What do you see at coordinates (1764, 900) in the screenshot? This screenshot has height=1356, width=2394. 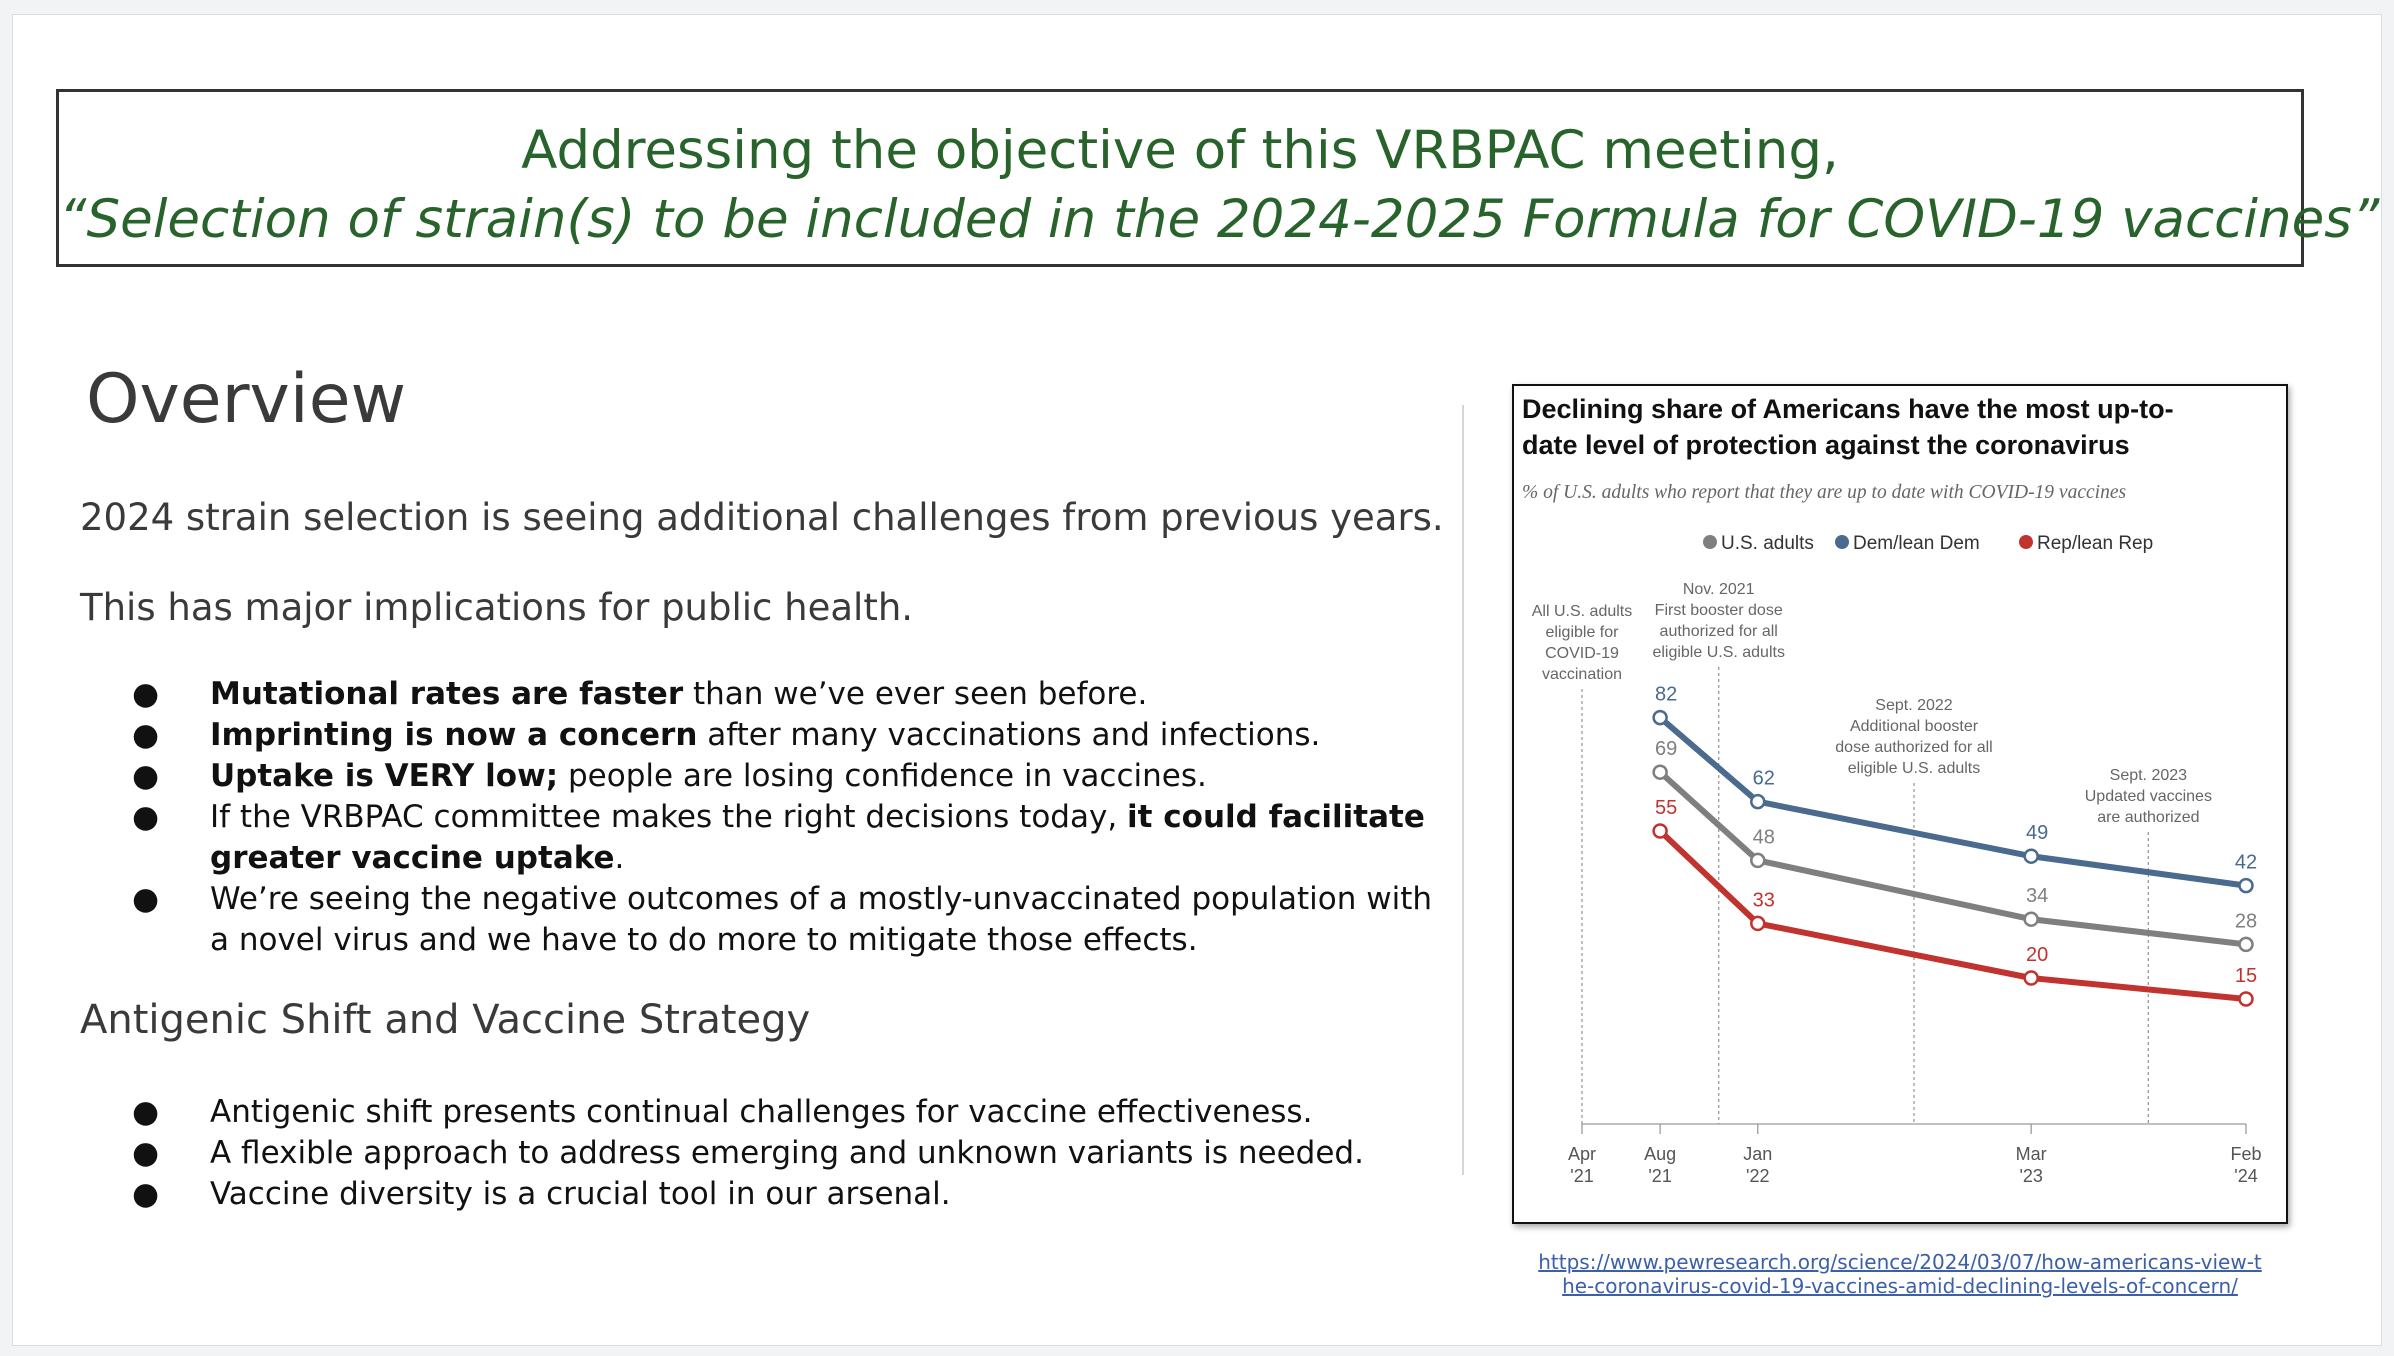 I see `data-label: 33` at bounding box center [1764, 900].